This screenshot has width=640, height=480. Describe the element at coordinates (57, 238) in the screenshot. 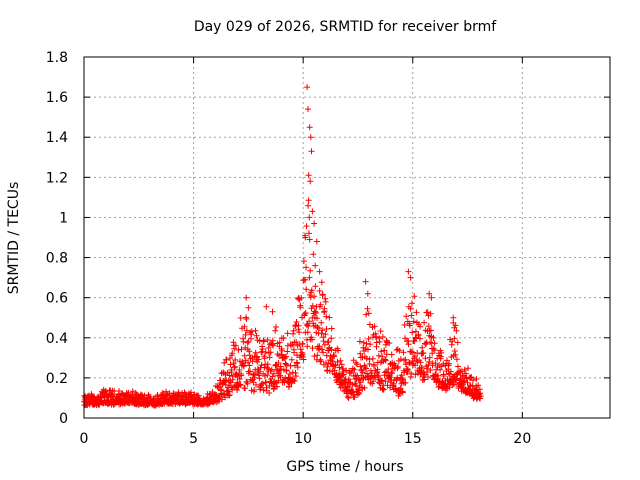

I see `y-tick-labels: 0 0.2 0.4 0.6 0.8 1 1.2 1.4 1.6 1.8` at that location.